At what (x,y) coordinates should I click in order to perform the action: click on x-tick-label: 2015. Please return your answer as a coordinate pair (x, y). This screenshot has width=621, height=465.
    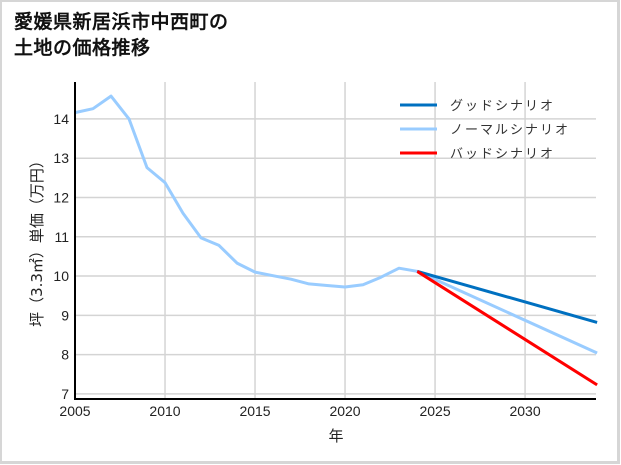
    Looking at the image, I should click on (254, 411).